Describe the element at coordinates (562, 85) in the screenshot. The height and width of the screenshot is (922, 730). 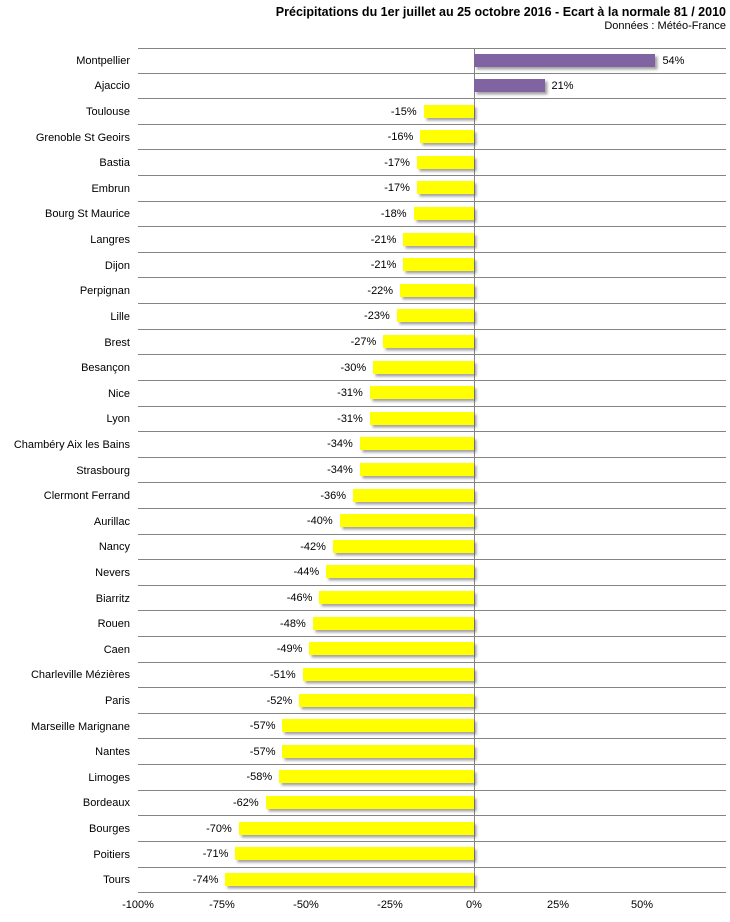
I see `value-label: 21%` at that location.